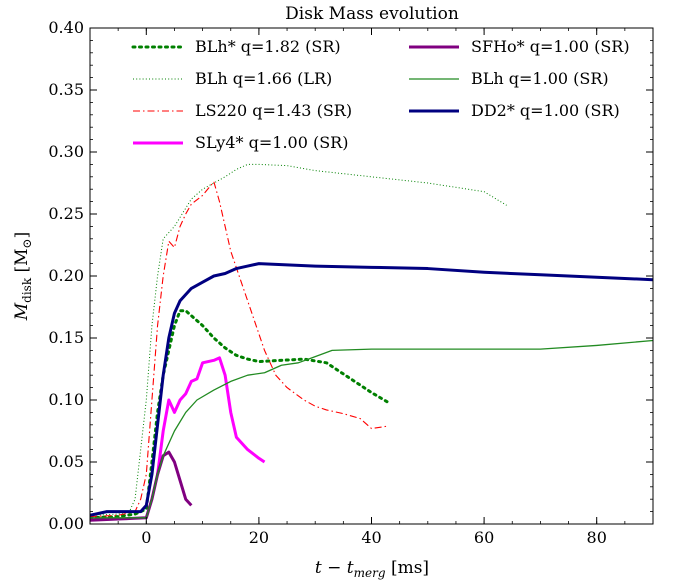 The image size is (676, 582). I want to click on legend-item: LS220 q=1.43 (SR), so click(242, 110).